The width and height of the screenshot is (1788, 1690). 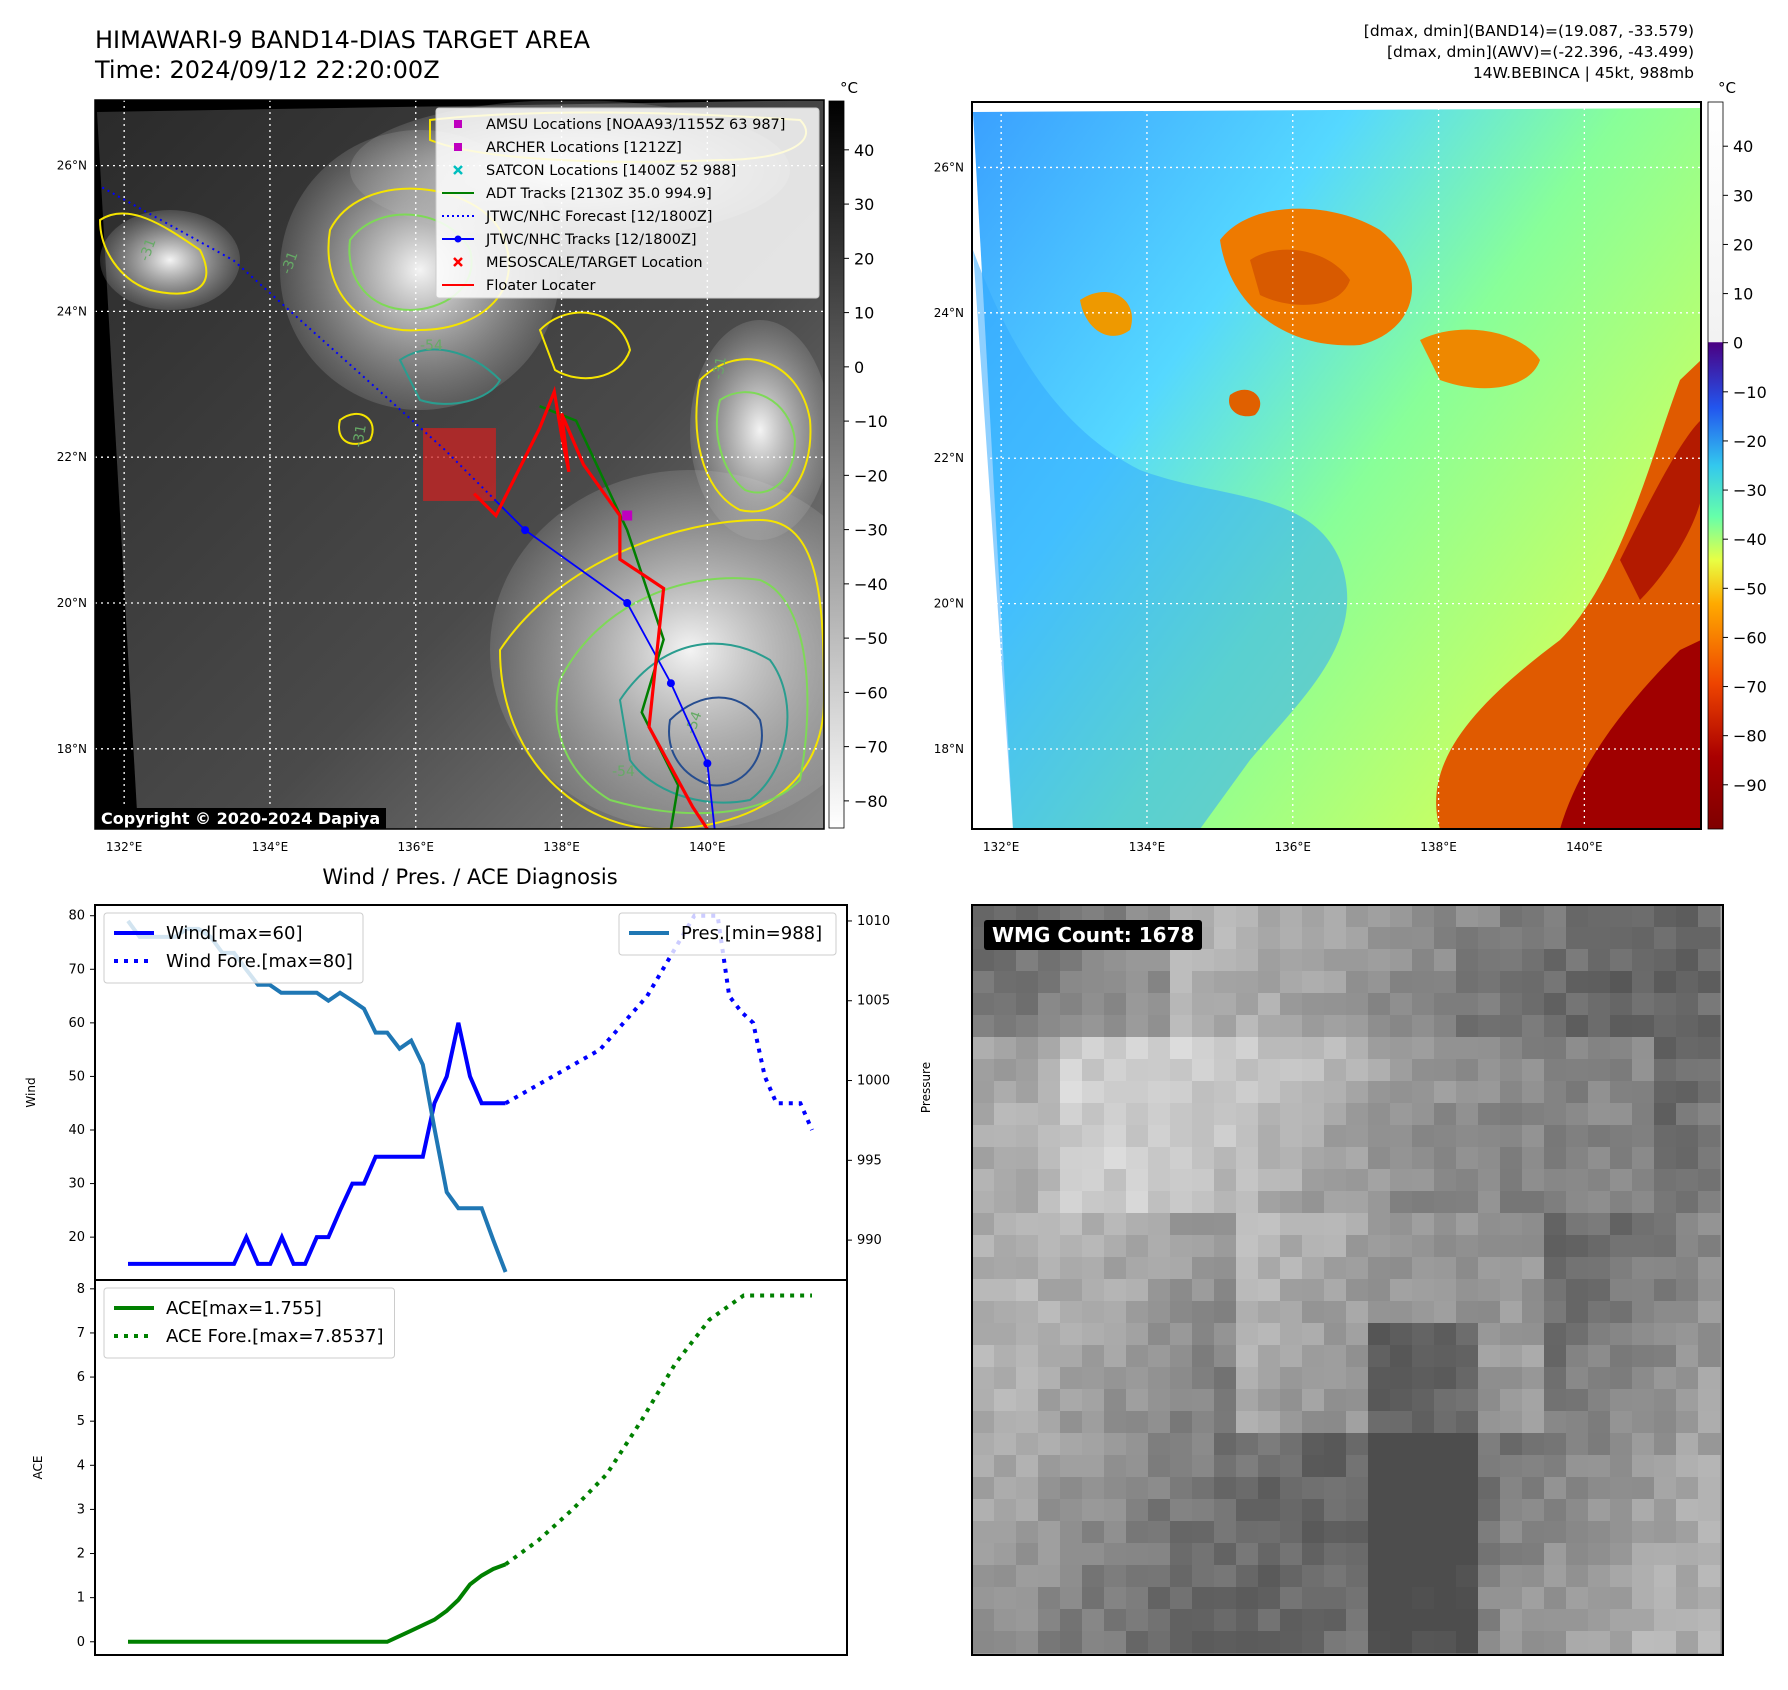 I want to click on legend-box, so click(x=627, y=203).